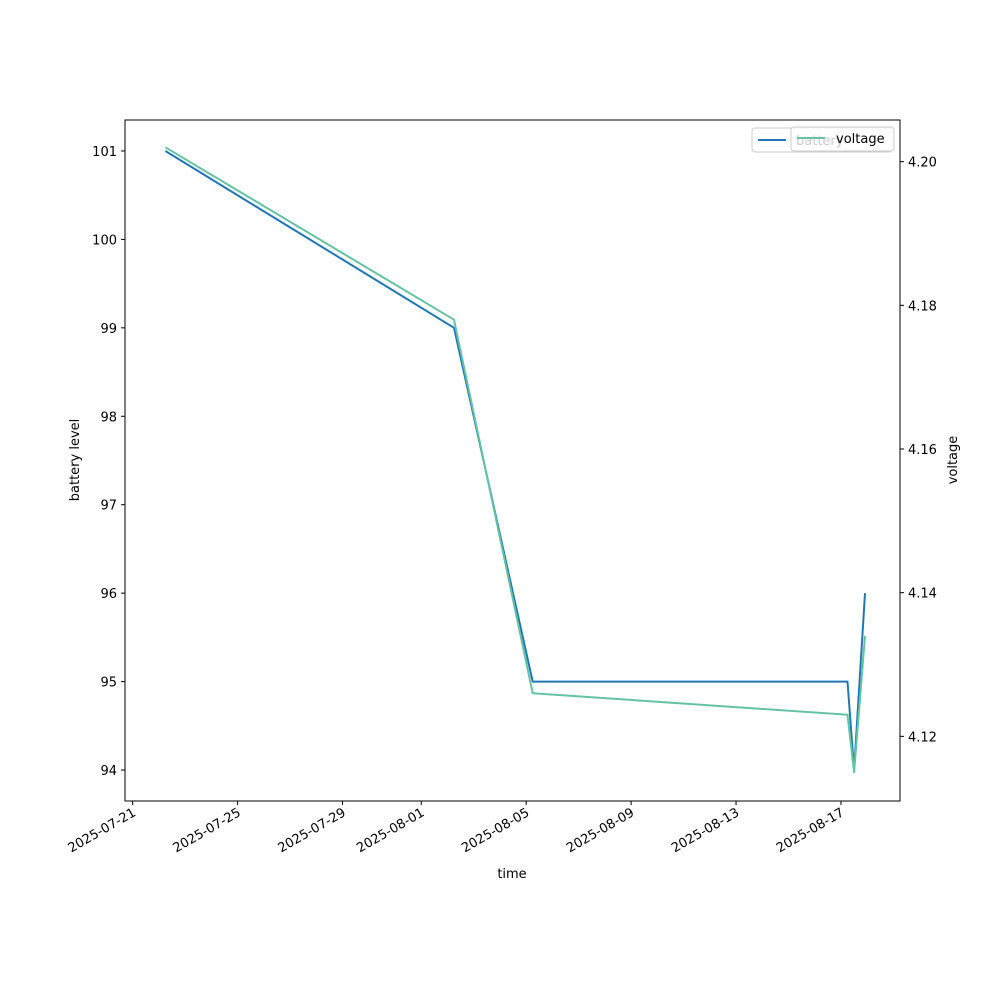 The height and width of the screenshot is (1000, 1000). What do you see at coordinates (922, 306) in the screenshot?
I see `y2-tick-label: 4.18` at bounding box center [922, 306].